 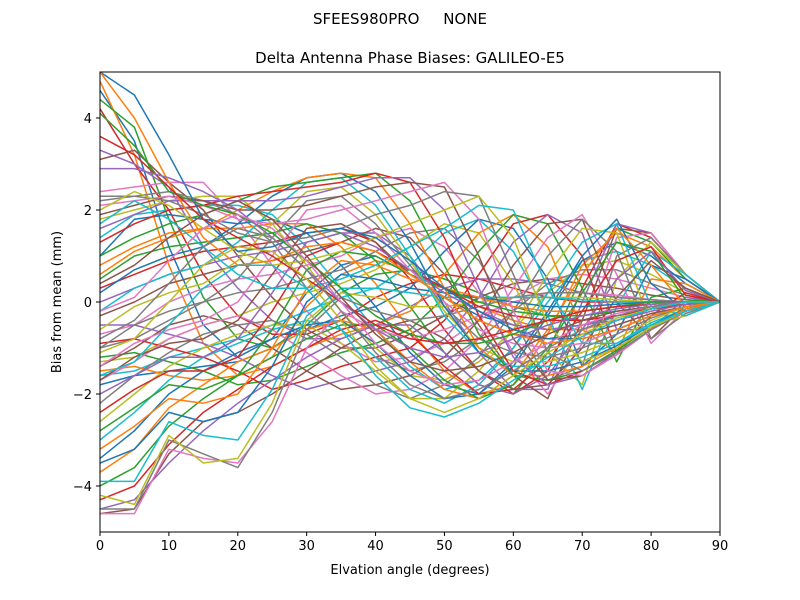 What do you see at coordinates (306, 546) in the screenshot?
I see `x-tick-label: 30` at bounding box center [306, 546].